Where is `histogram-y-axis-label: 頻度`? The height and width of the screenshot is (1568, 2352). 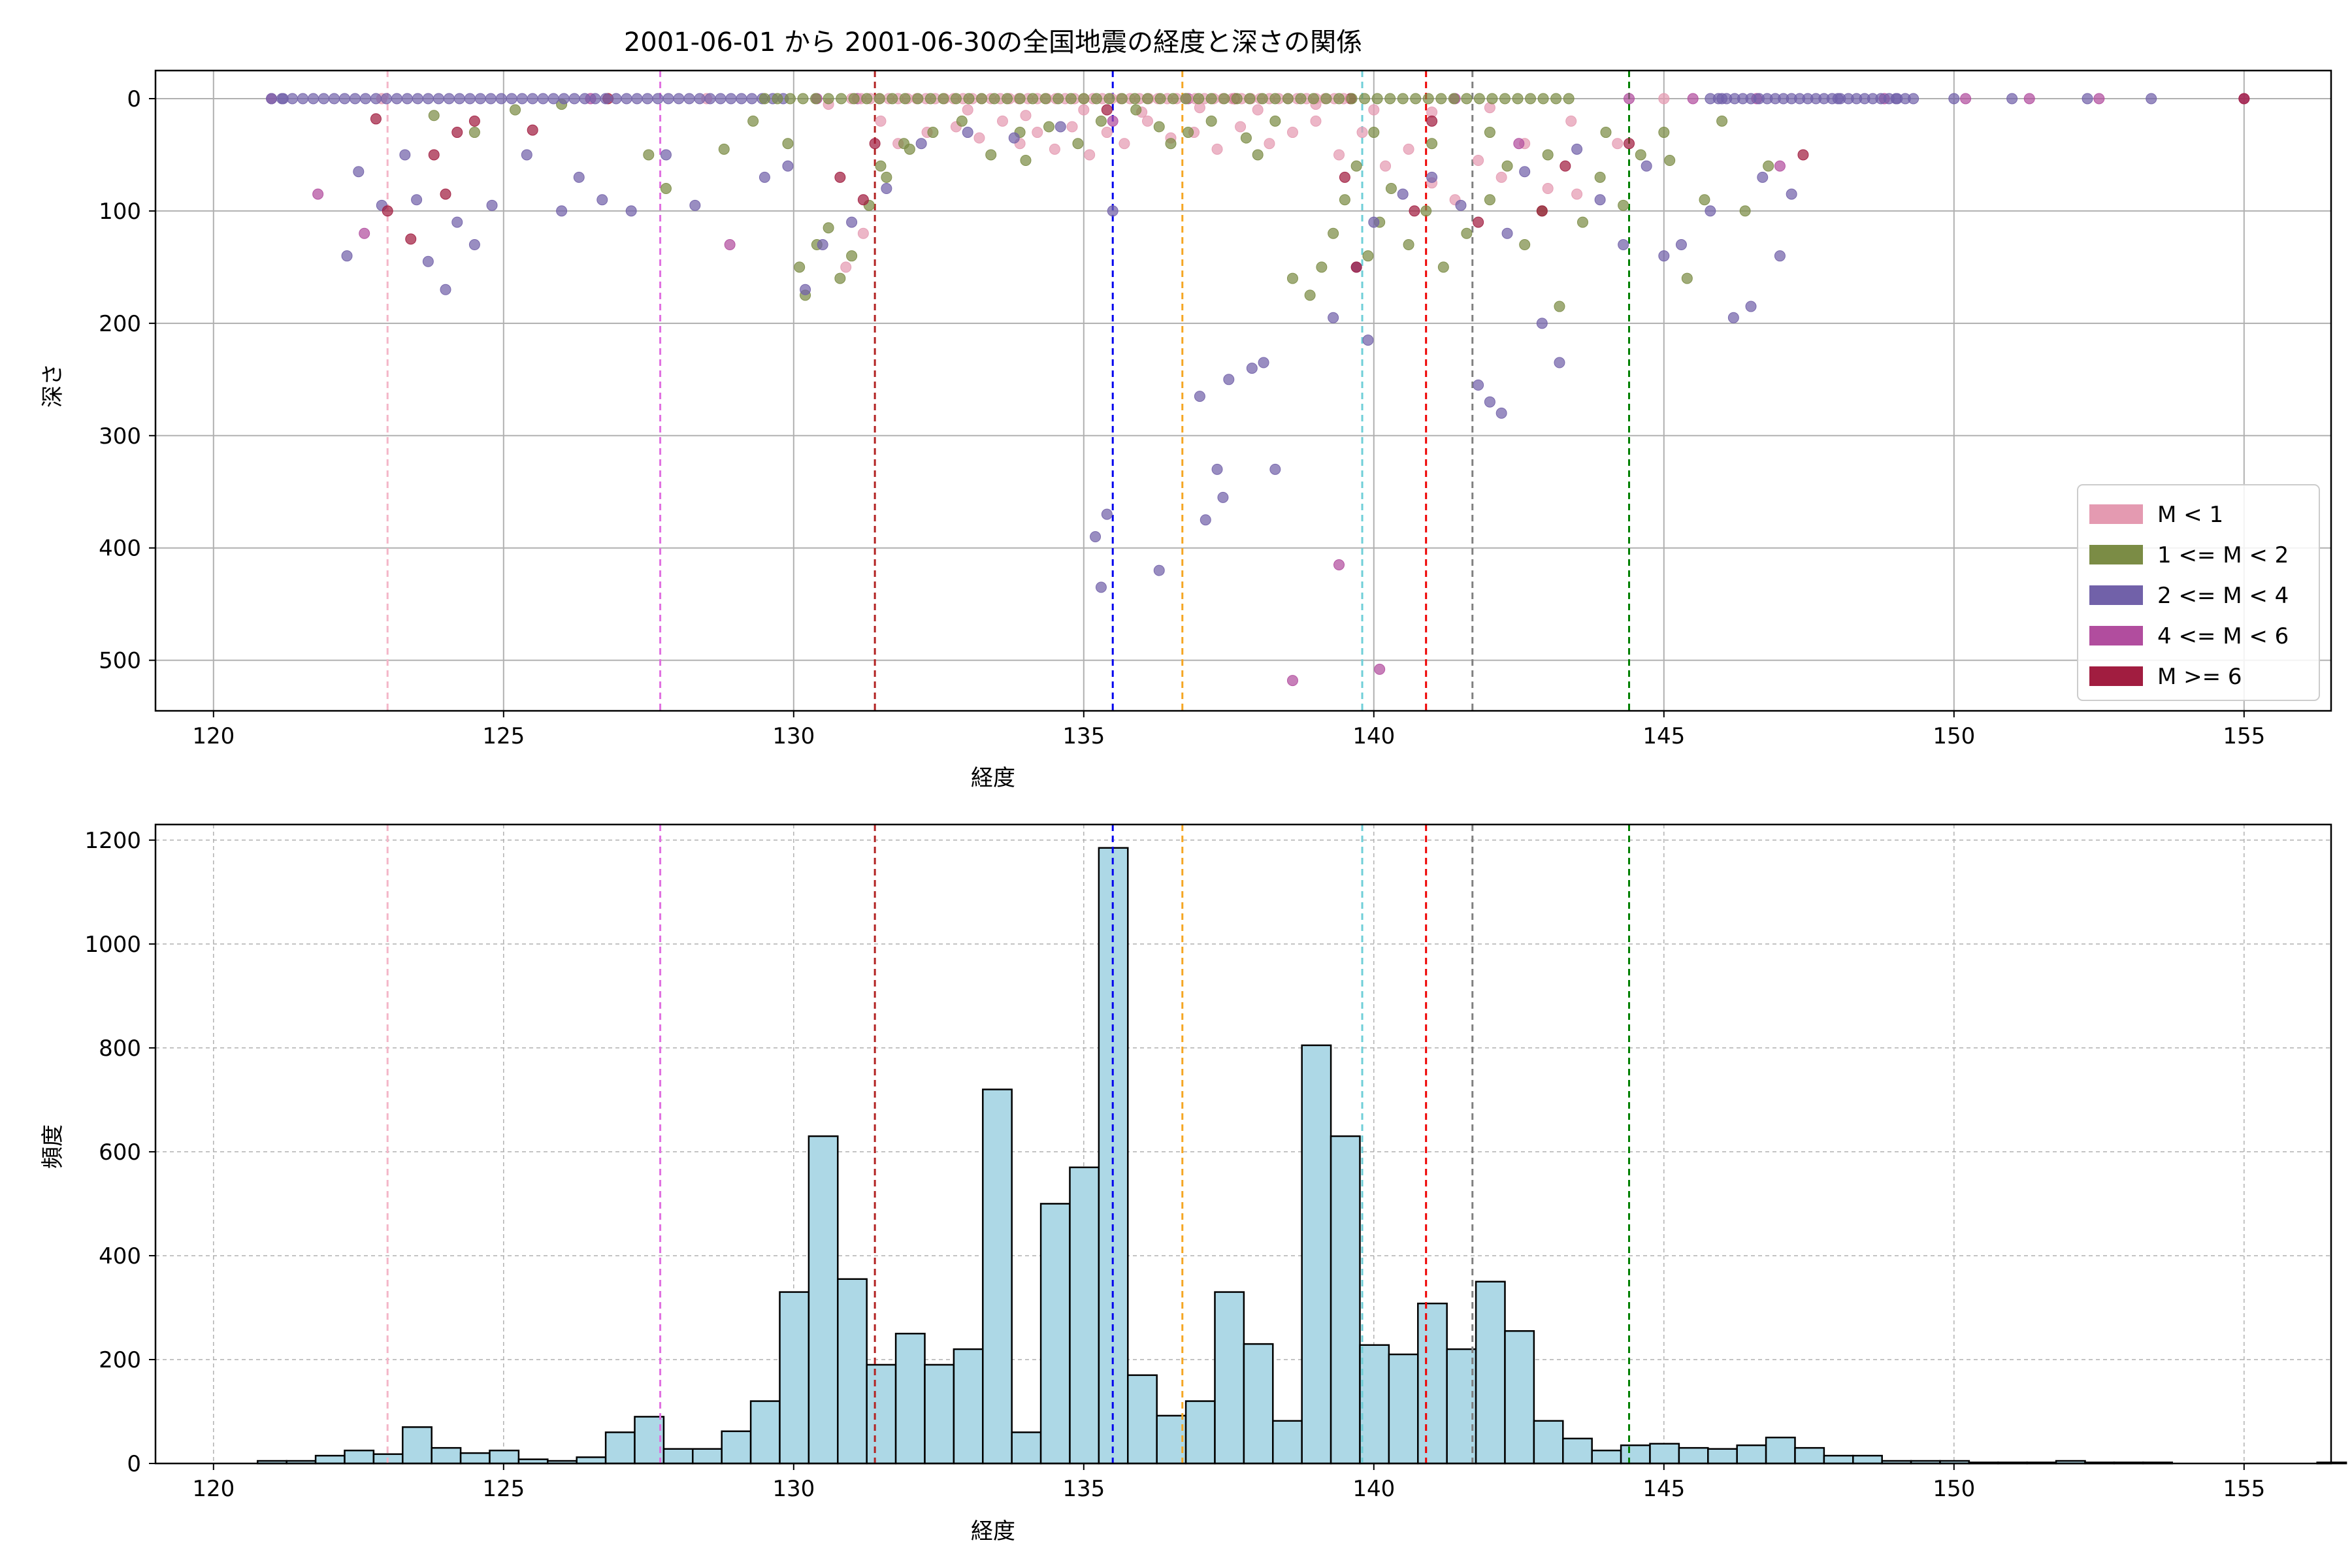
histogram-y-axis-label: 頻度 is located at coordinates (53, 1146).